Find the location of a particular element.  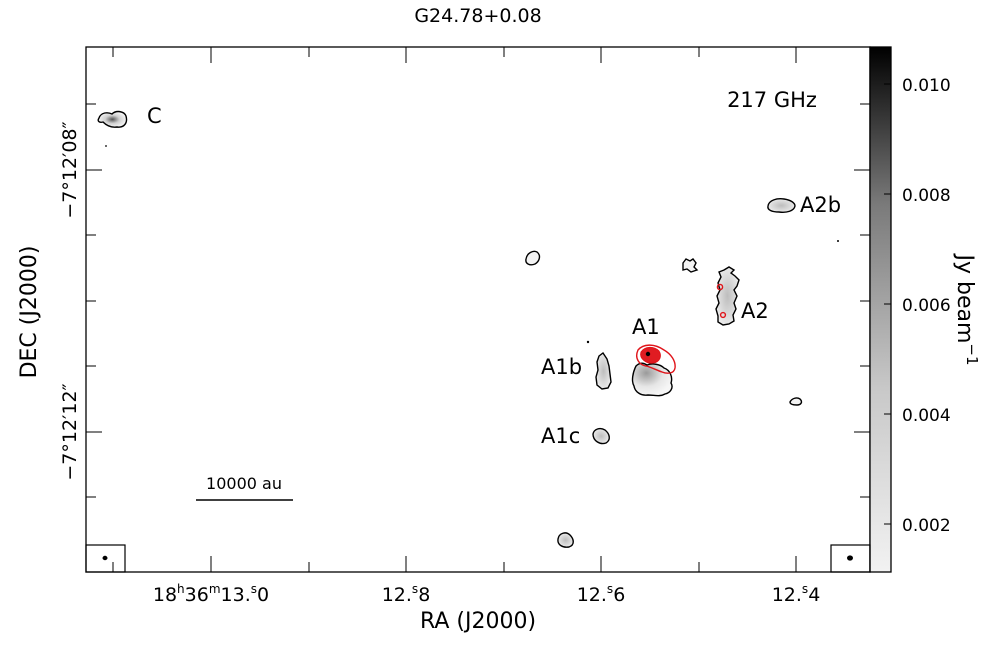

label-c: C is located at coordinates (154, 116).